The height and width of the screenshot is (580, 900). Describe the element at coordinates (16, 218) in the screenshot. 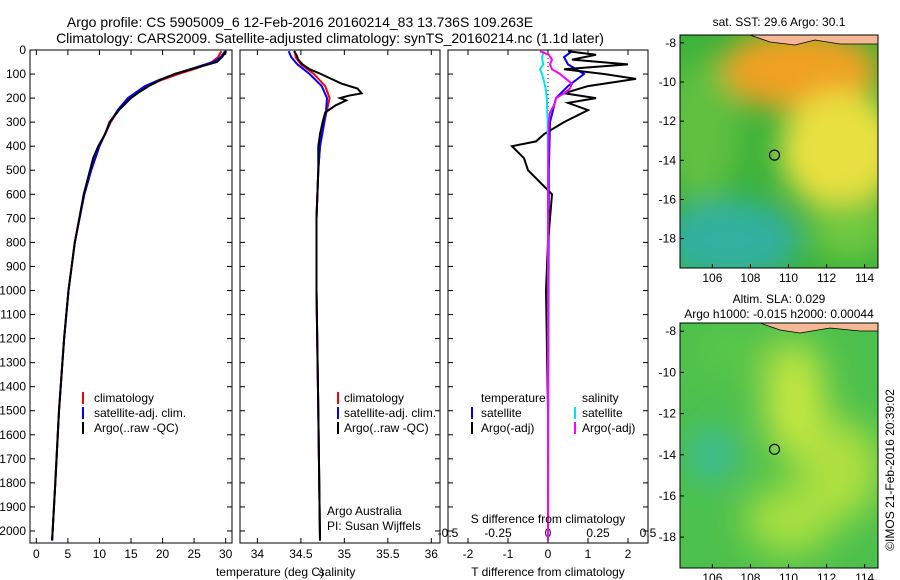

I see `temperature-ytick-label: 700` at that location.